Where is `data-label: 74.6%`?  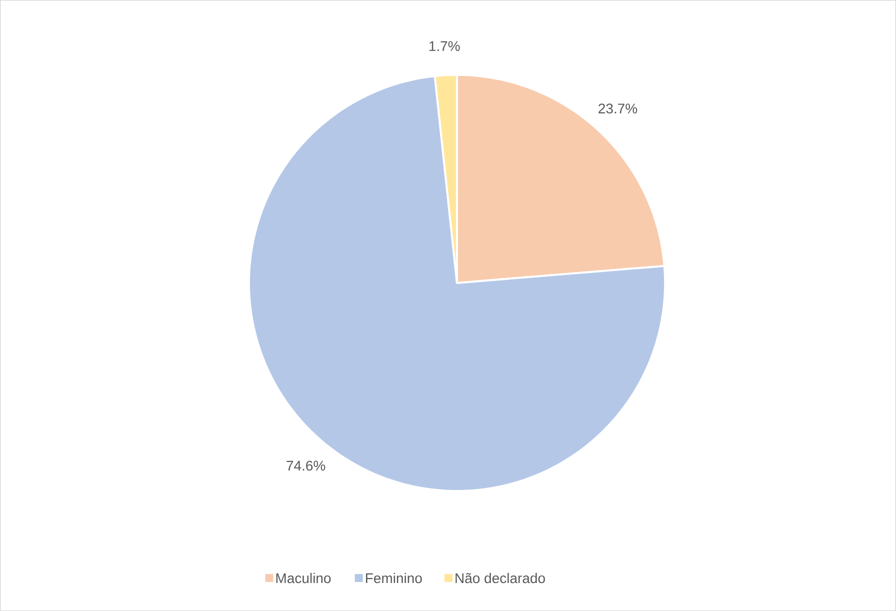
data-label: 74.6% is located at coordinates (306, 465).